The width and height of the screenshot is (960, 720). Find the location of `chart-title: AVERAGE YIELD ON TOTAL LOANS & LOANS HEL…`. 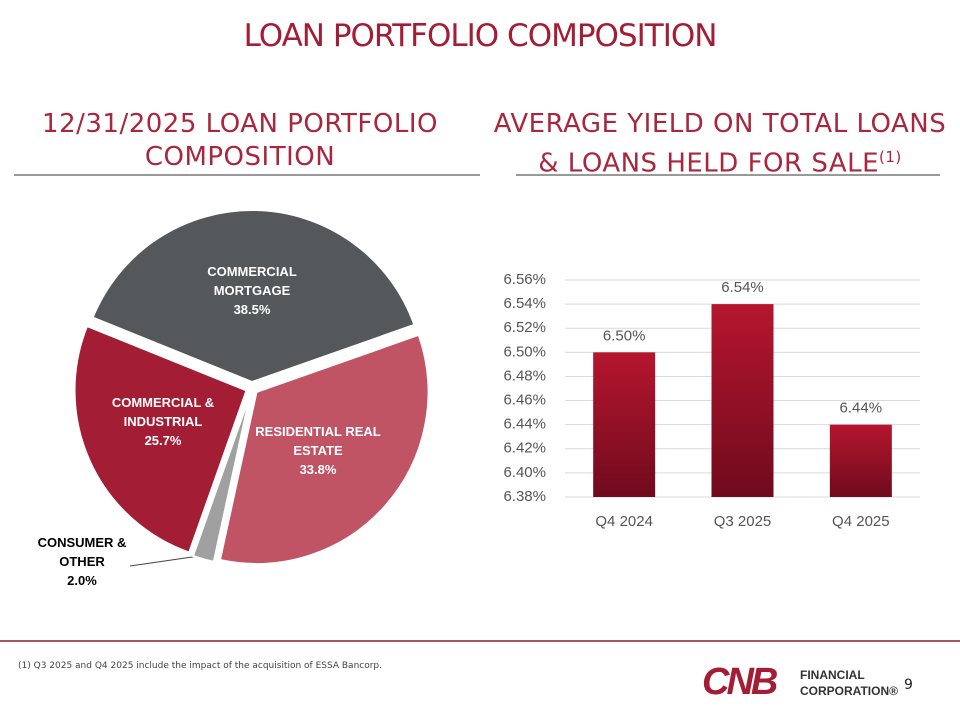

chart-title: AVERAGE YIELD ON TOTAL LOANS & LOANS HEL… is located at coordinates (720, 144).